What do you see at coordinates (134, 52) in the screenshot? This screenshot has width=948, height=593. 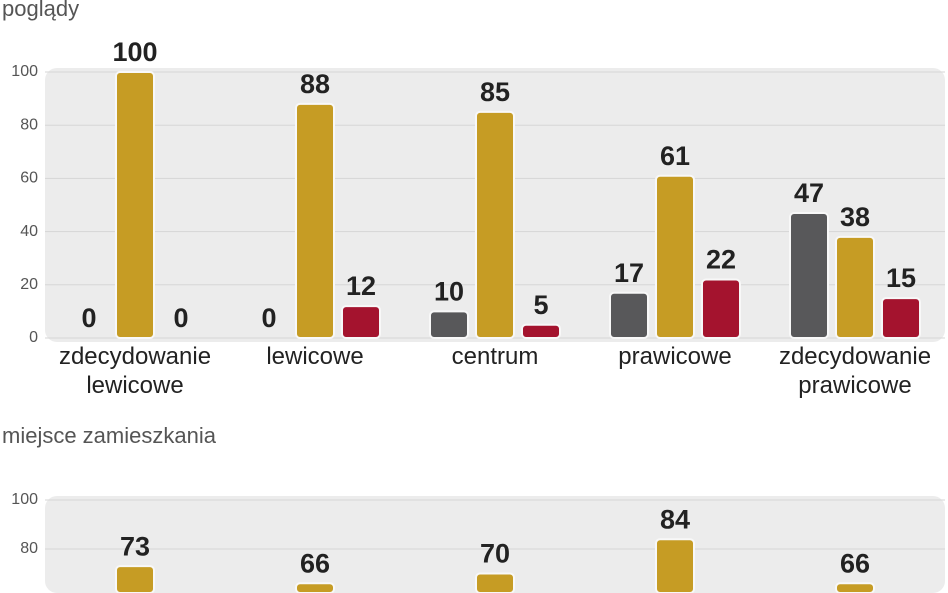 I see `value-label: 100` at bounding box center [134, 52].